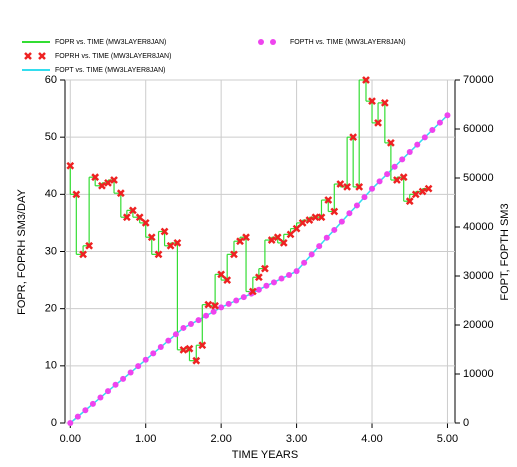  I want to click on y-tick-label: 20, so click(51, 309).